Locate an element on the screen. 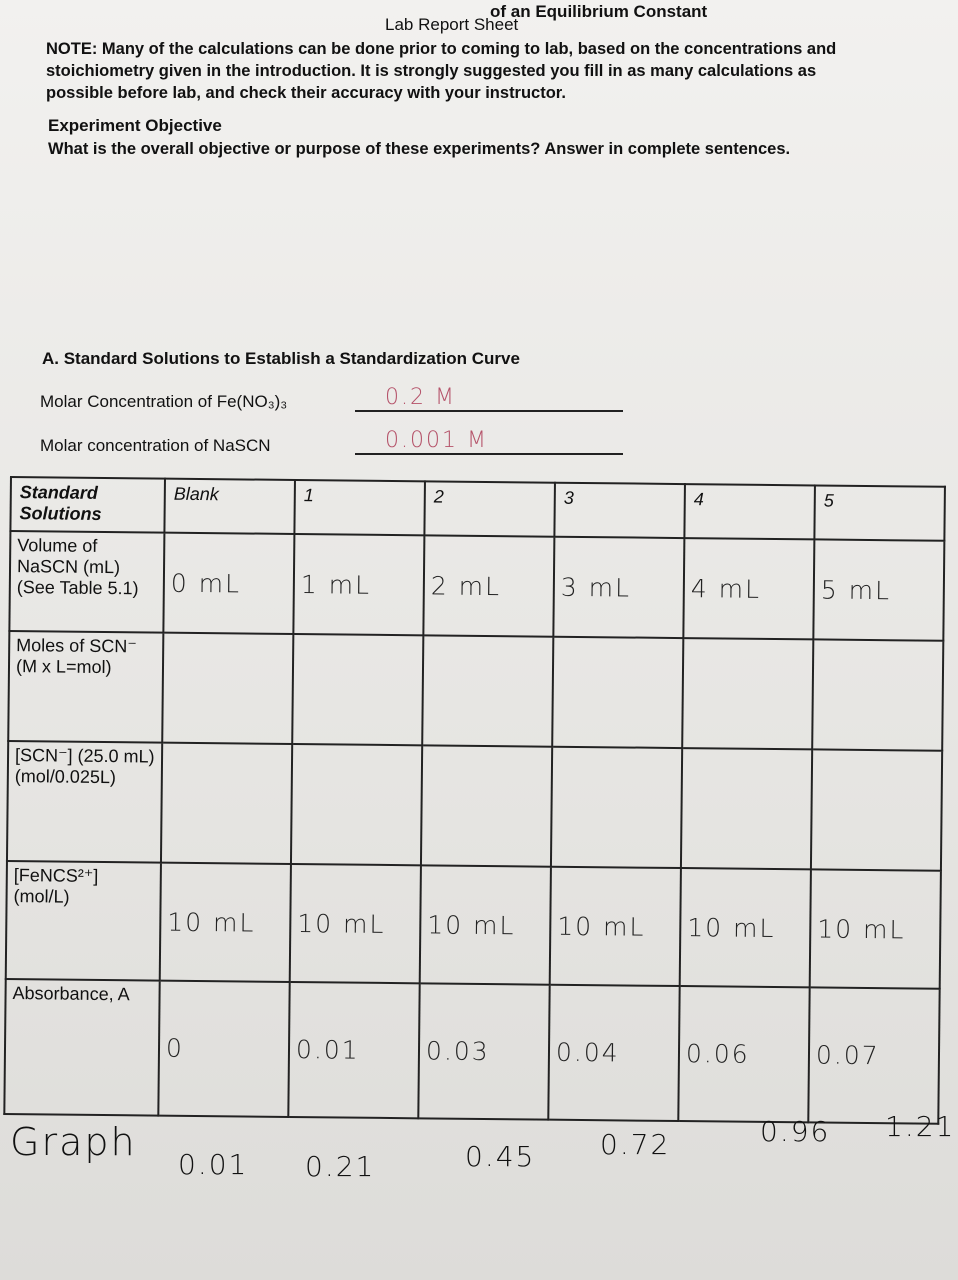 This screenshot has width=958, height=1280. objective-heading: Experiment Objective is located at coordinates (135, 125).